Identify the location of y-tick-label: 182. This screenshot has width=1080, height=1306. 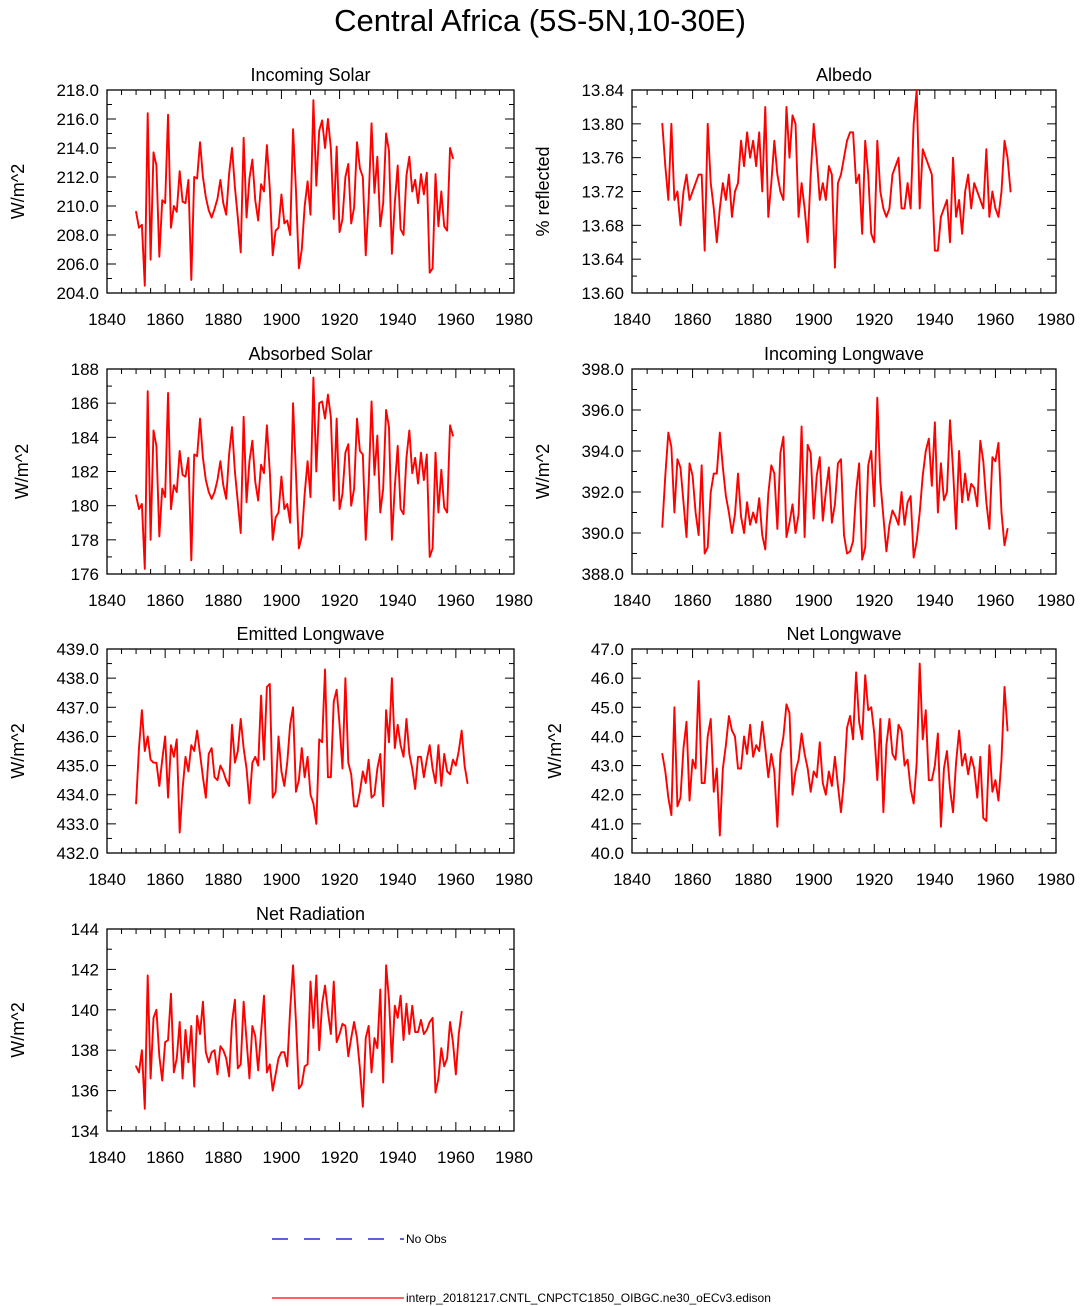
(85, 472).